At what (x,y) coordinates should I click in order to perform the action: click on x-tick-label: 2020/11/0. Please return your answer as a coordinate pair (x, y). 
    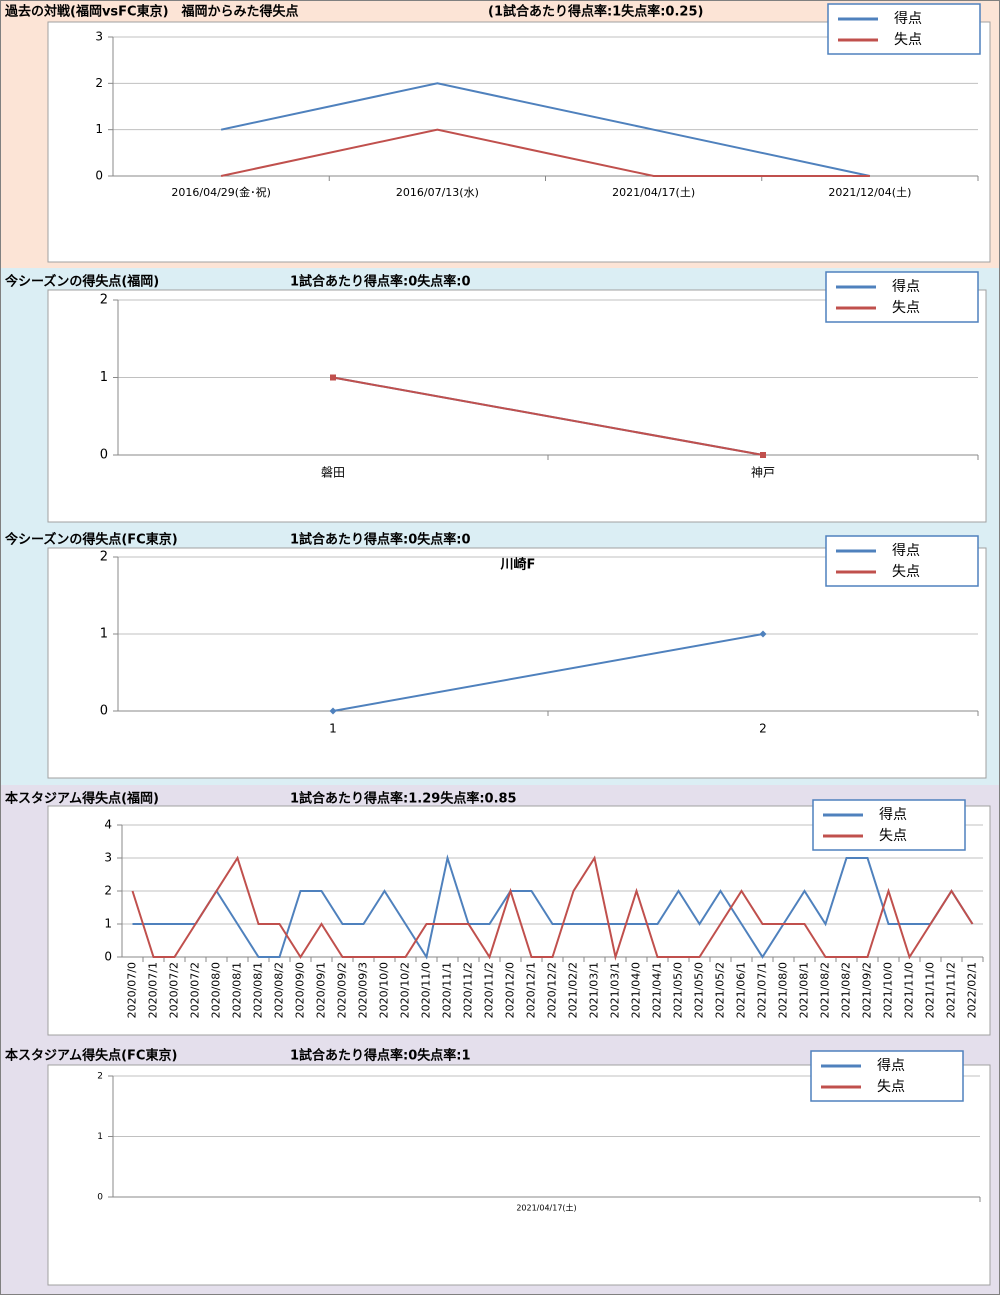
    Looking at the image, I should click on (426, 990).